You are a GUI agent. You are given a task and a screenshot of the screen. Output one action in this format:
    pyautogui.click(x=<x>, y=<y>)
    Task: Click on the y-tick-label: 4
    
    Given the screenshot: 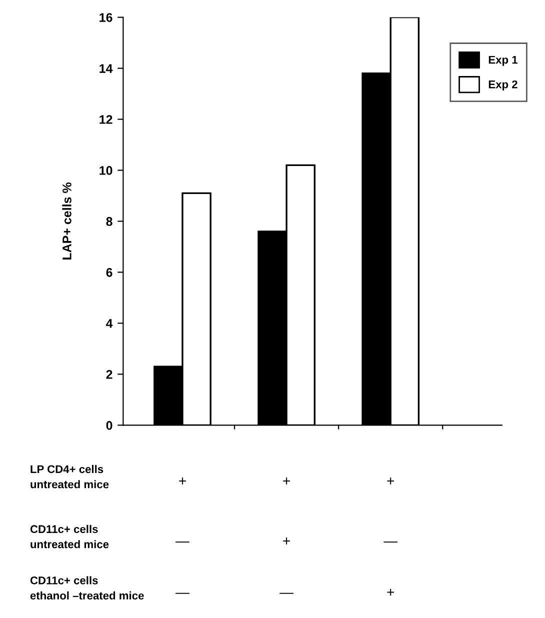 What is the action you would take?
    pyautogui.click(x=109, y=323)
    